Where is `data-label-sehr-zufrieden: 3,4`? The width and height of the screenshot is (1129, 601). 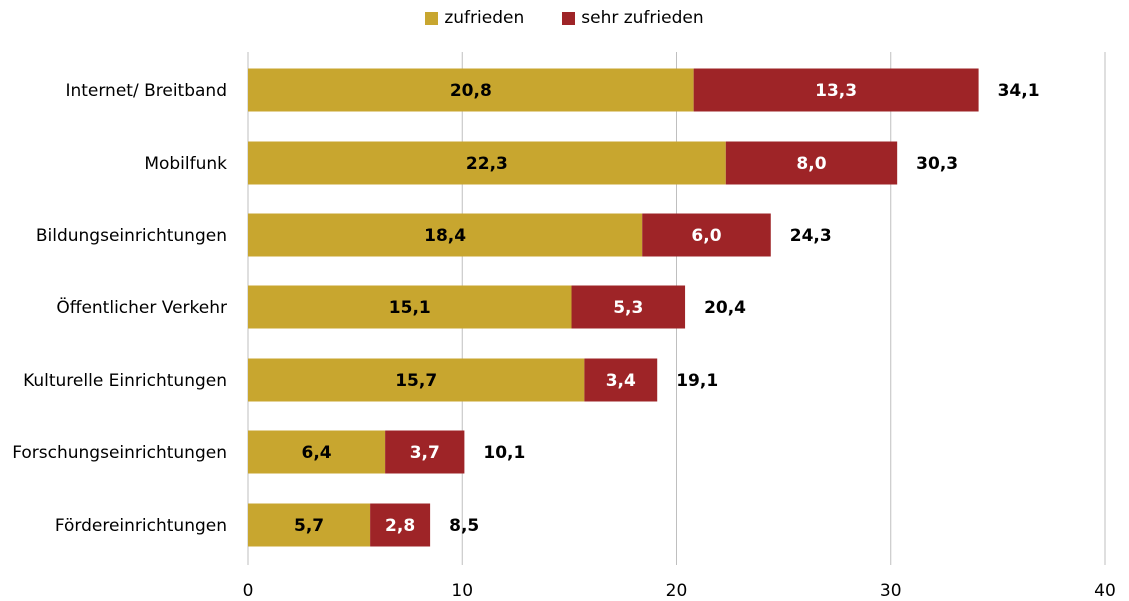
data-label-sehr-zufrieden: 3,4 is located at coordinates (621, 381).